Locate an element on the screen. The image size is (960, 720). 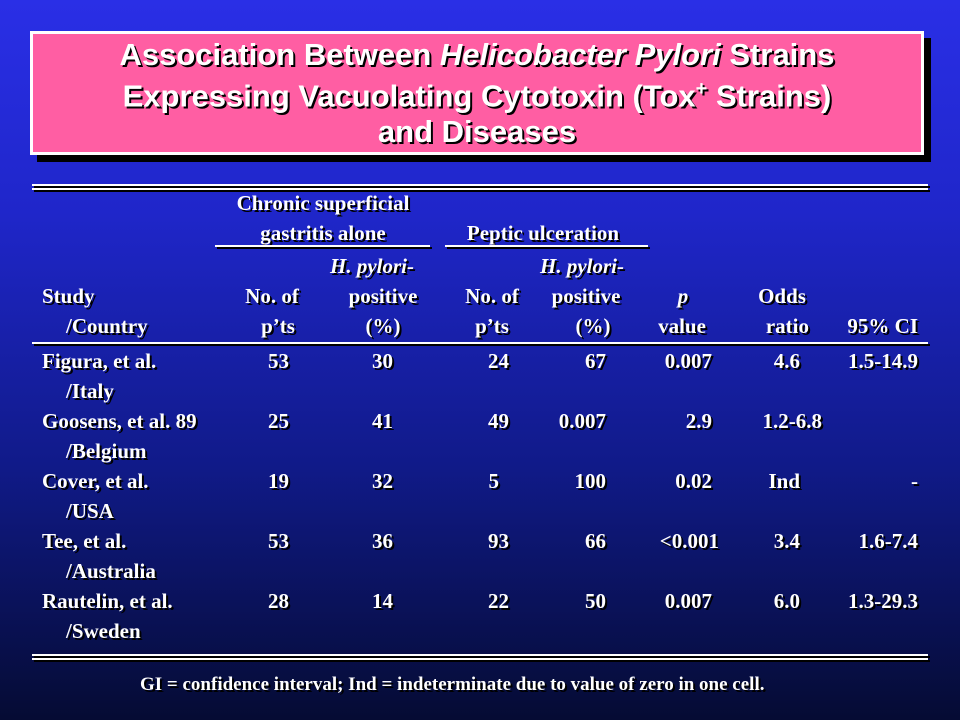
row-cell: 4.6 is located at coordinates (786, 361).